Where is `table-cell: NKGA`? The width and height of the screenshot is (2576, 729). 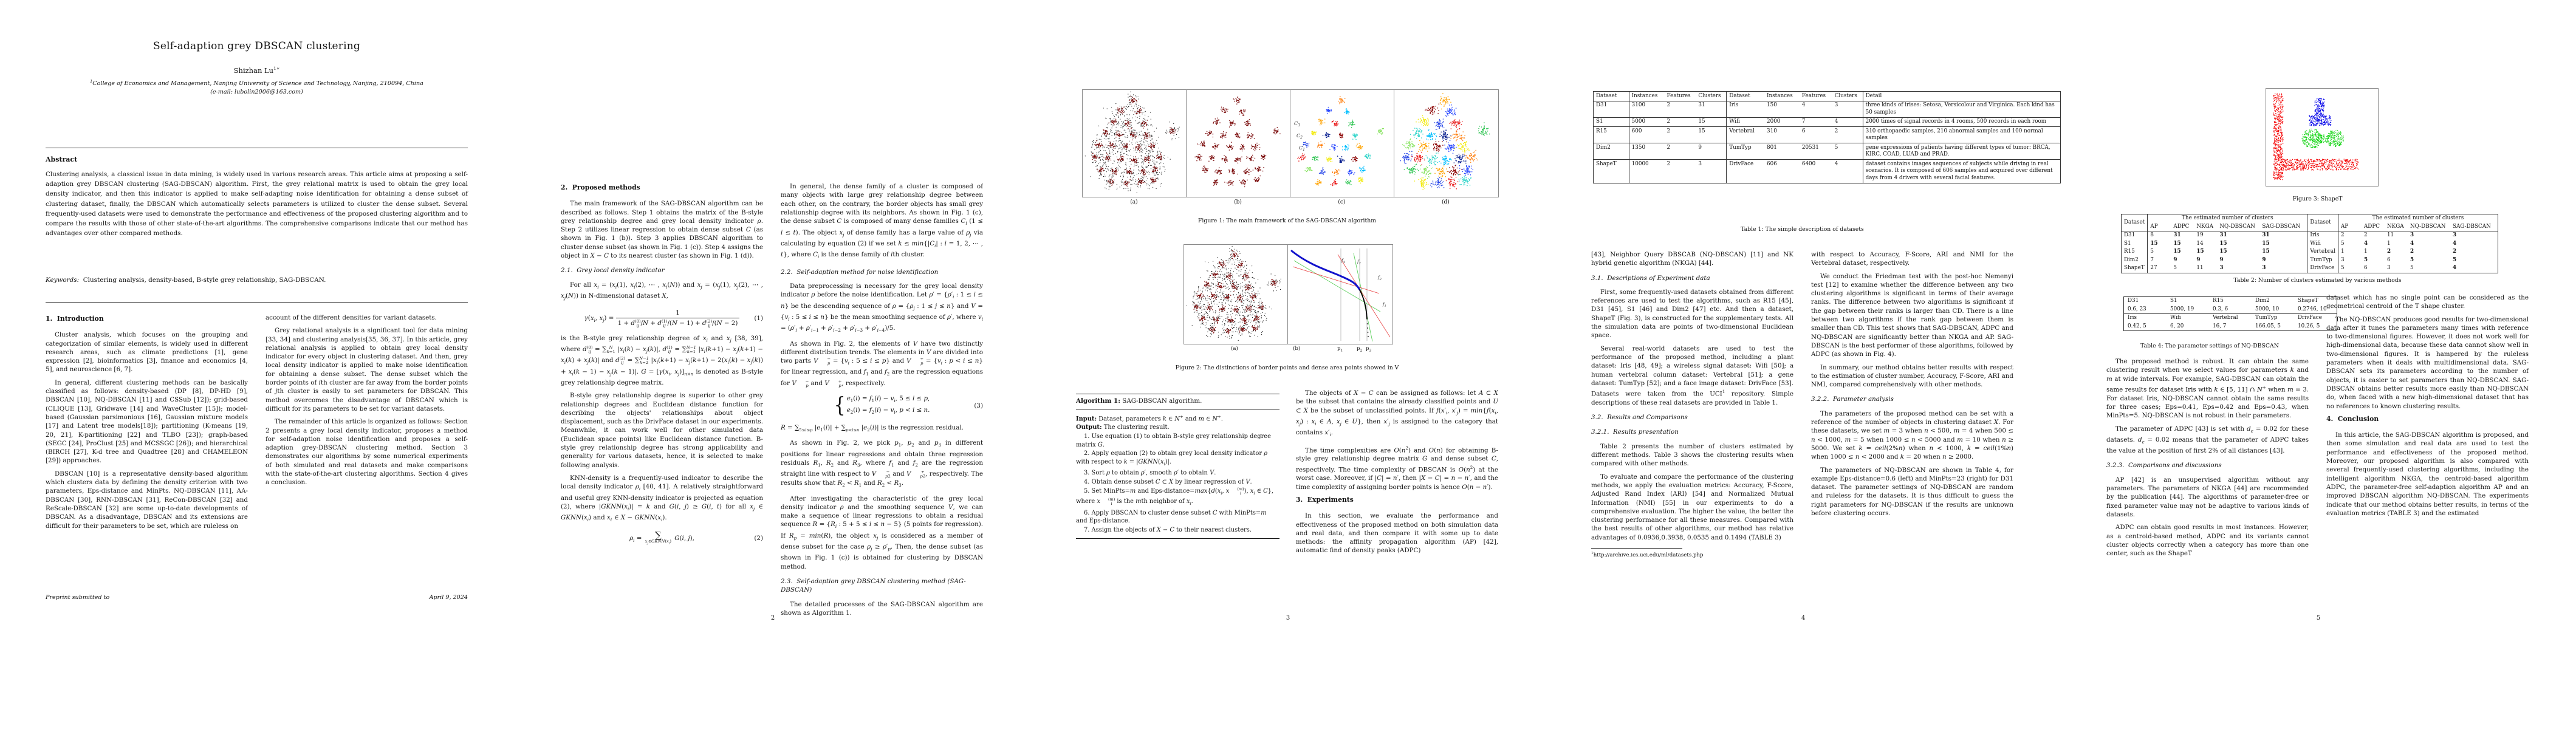 table-cell: NKGA is located at coordinates (2395, 226).